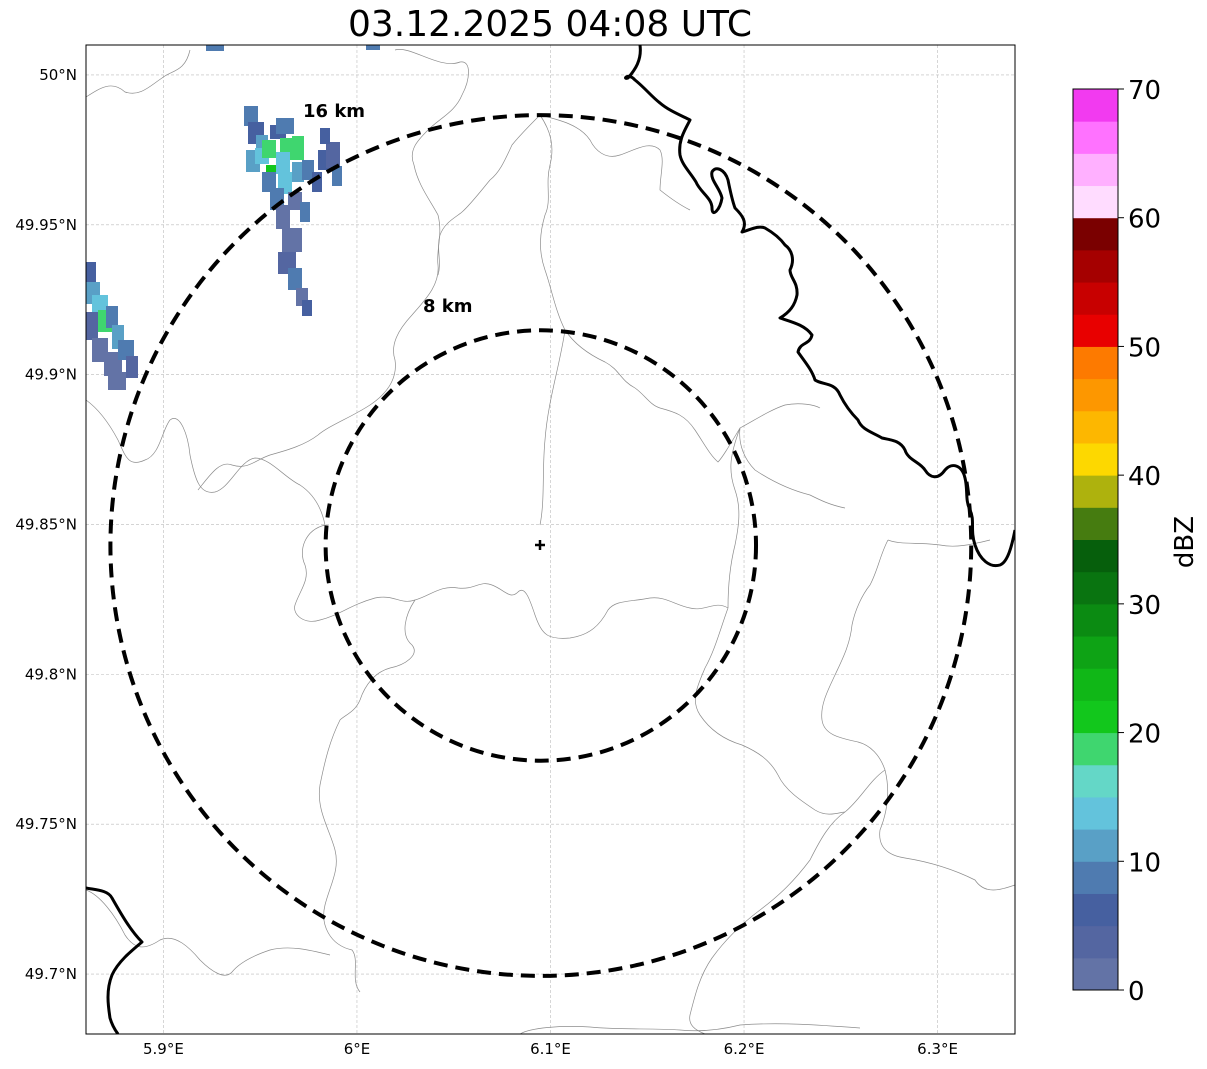 Image resolution: width=1207 pixels, height=1069 pixels. What do you see at coordinates (1144, 220) in the screenshot?
I see `colorbar-tick-label: 60` at bounding box center [1144, 220].